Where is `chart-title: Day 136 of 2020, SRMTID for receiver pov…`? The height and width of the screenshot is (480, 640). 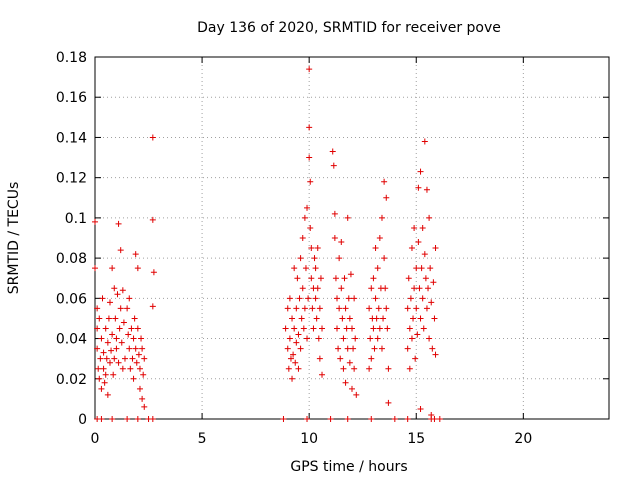 chart-title: Day 136 of 2020, SRMTID for receiver pov… is located at coordinates (349, 28).